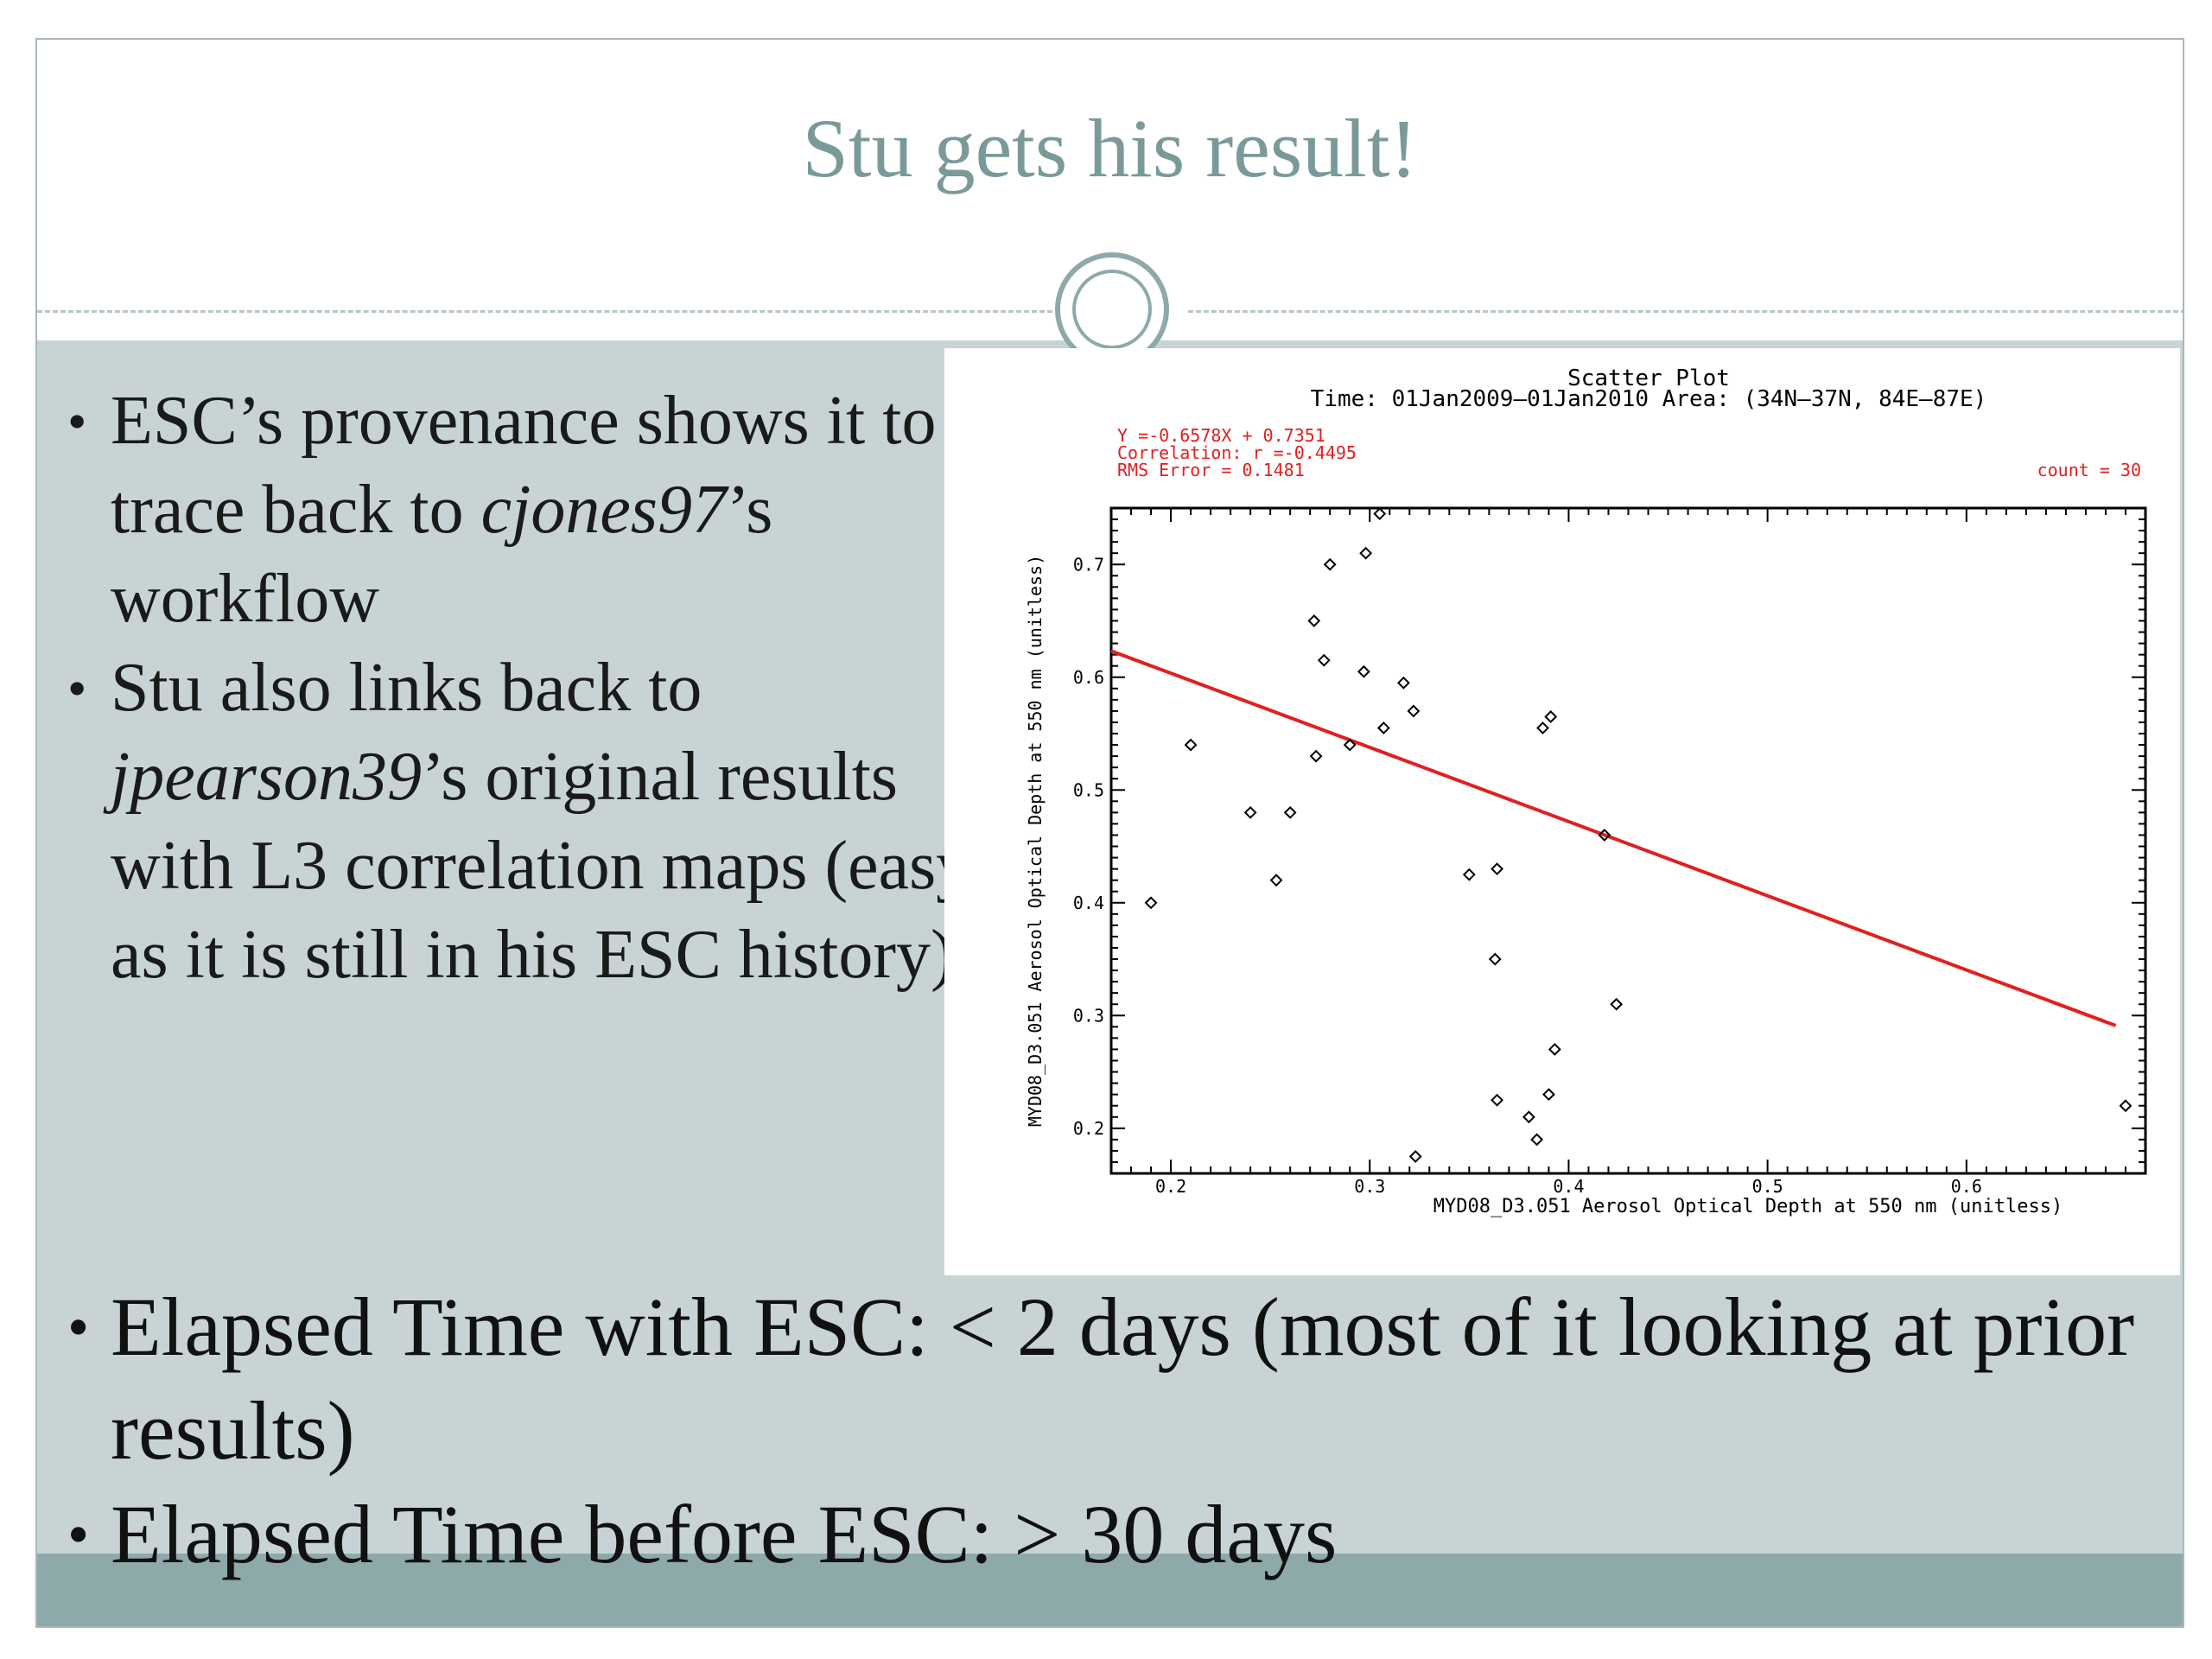 Image resolution: width=2212 pixels, height=1659 pixels. What do you see at coordinates (1211, 470) in the screenshot?
I see `stat-line: RMS Error = 0.1481` at bounding box center [1211, 470].